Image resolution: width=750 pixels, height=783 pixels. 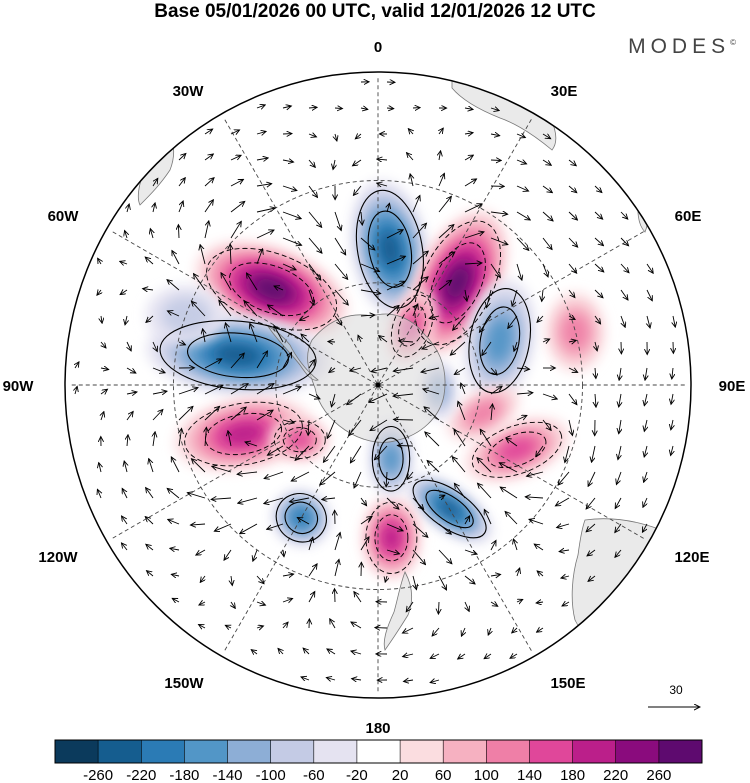 I want to click on lon-label-120e: 120E, so click(x=691, y=557).